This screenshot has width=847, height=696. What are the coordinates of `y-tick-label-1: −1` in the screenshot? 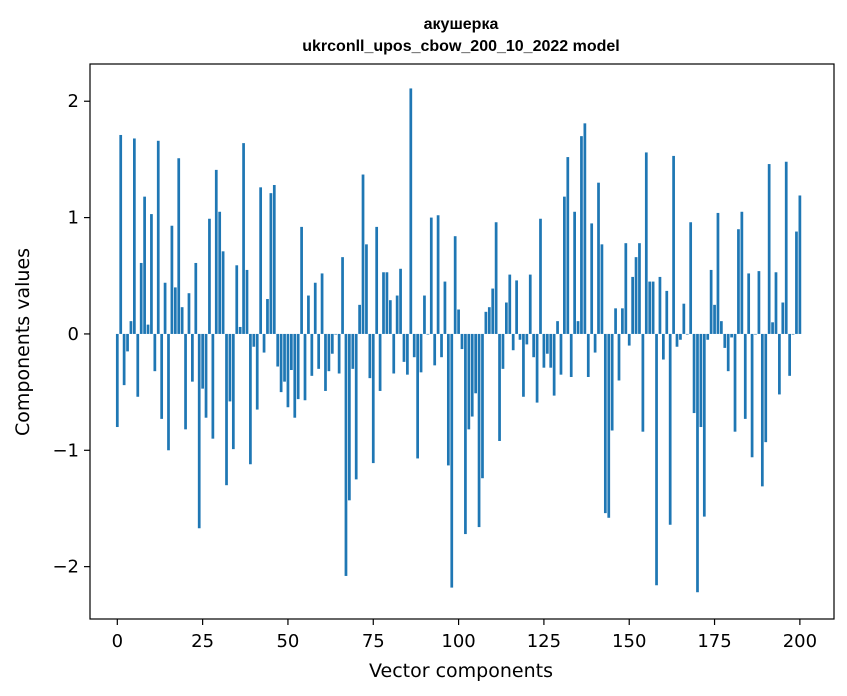 It's located at (65, 450).